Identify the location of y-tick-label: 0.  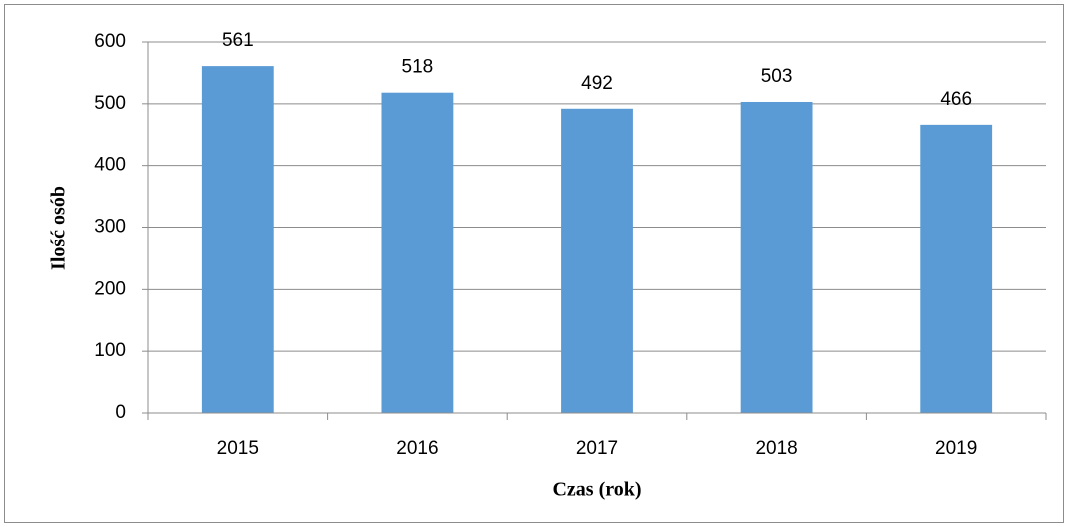
(120, 412).